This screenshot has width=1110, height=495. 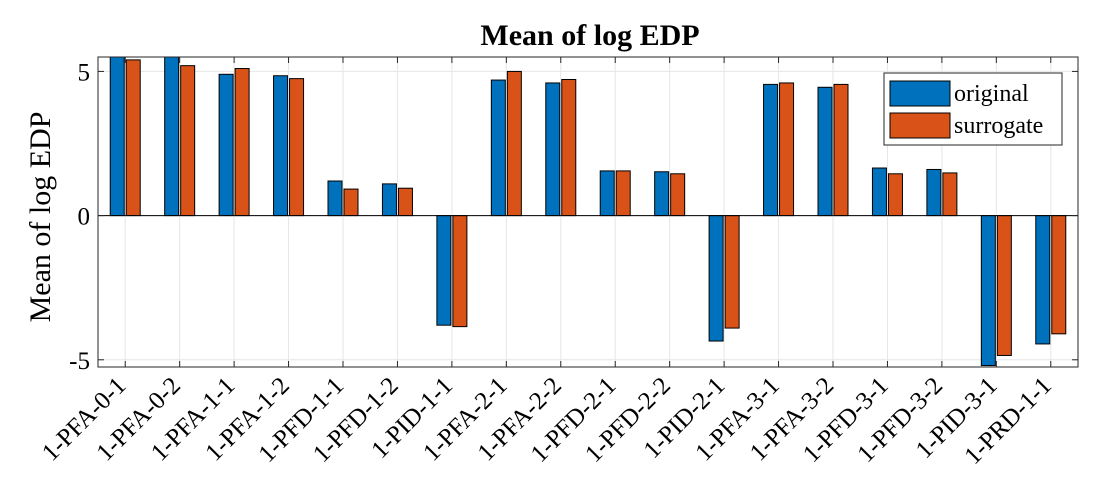 What do you see at coordinates (973, 109) in the screenshot?
I see `legend: original surrogate` at bounding box center [973, 109].